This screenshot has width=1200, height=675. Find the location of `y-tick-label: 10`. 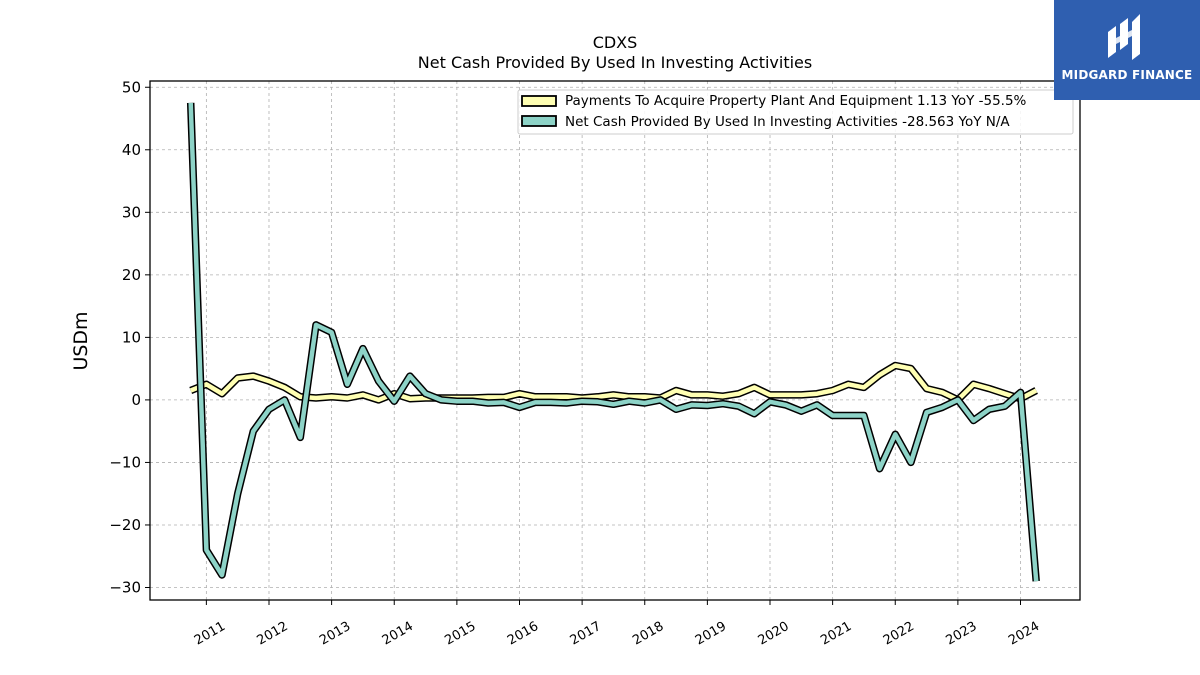

y-tick-label: 10 is located at coordinates (131, 337).